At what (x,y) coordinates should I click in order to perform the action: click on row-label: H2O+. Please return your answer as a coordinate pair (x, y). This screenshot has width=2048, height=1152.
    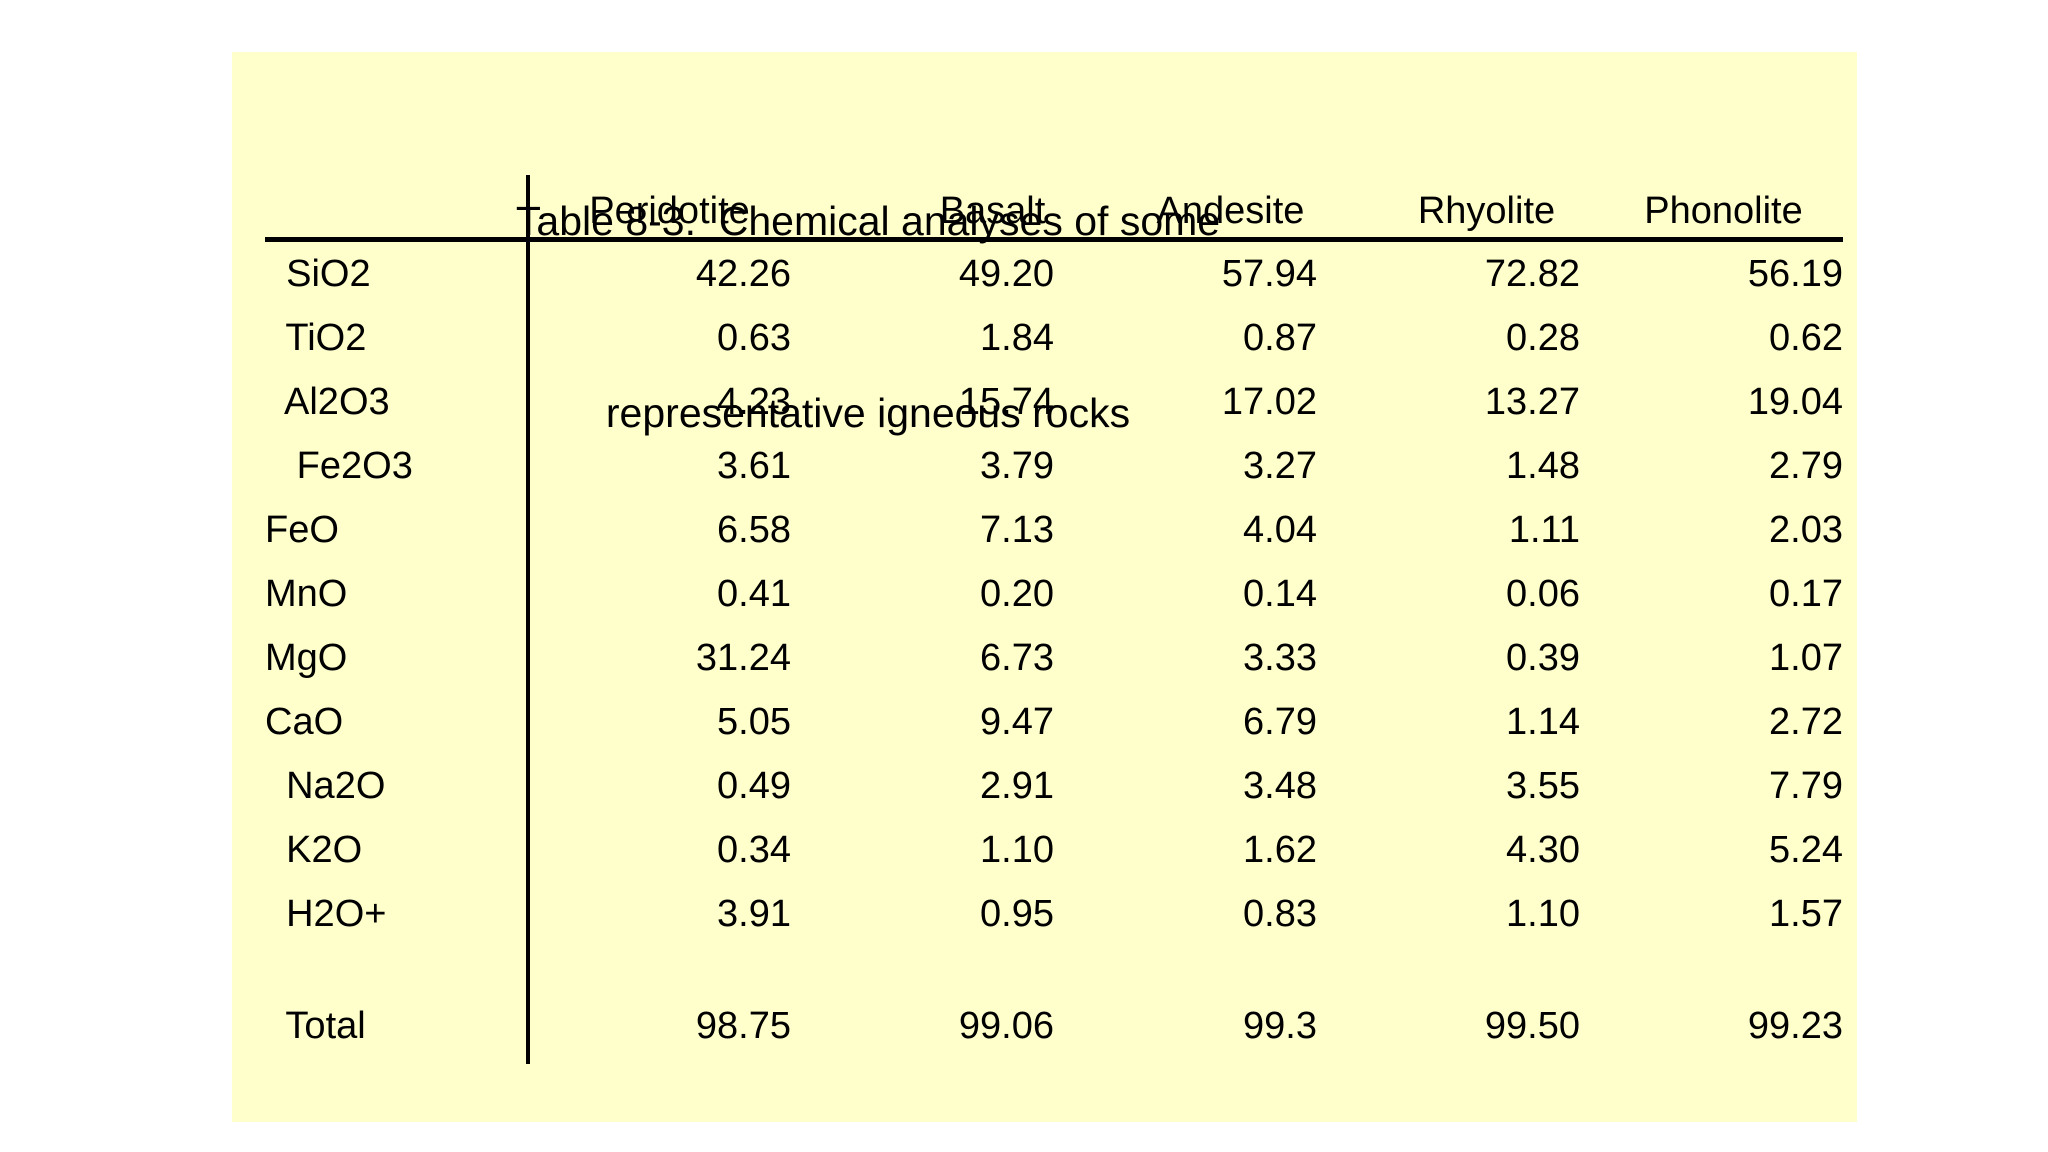
    Looking at the image, I should click on (326, 913).